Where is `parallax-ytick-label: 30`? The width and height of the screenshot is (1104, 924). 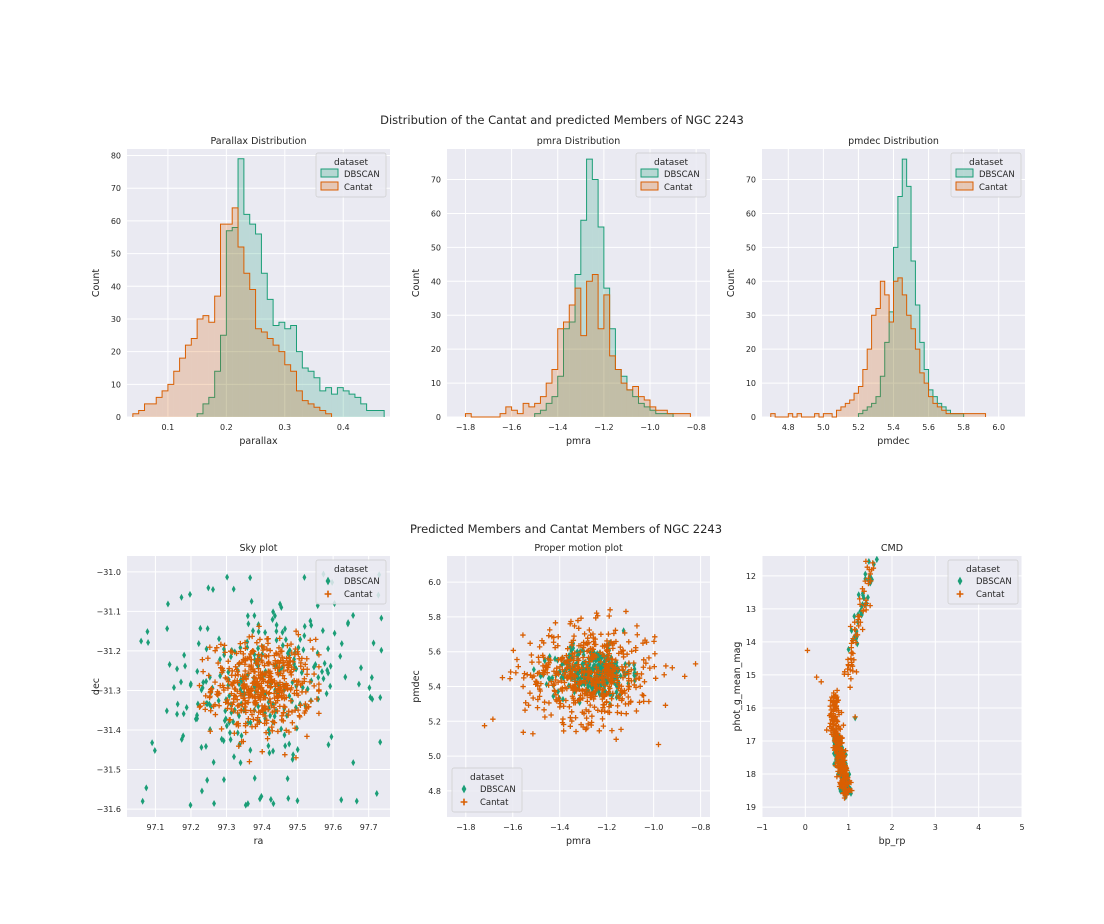
parallax-ytick-label: 30 is located at coordinates (116, 319).